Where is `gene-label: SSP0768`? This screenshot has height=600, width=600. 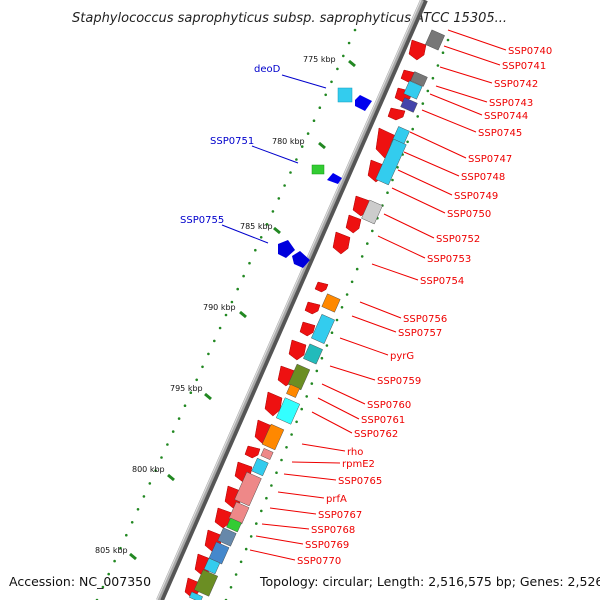 gene-label: SSP0768 is located at coordinates (333, 530).